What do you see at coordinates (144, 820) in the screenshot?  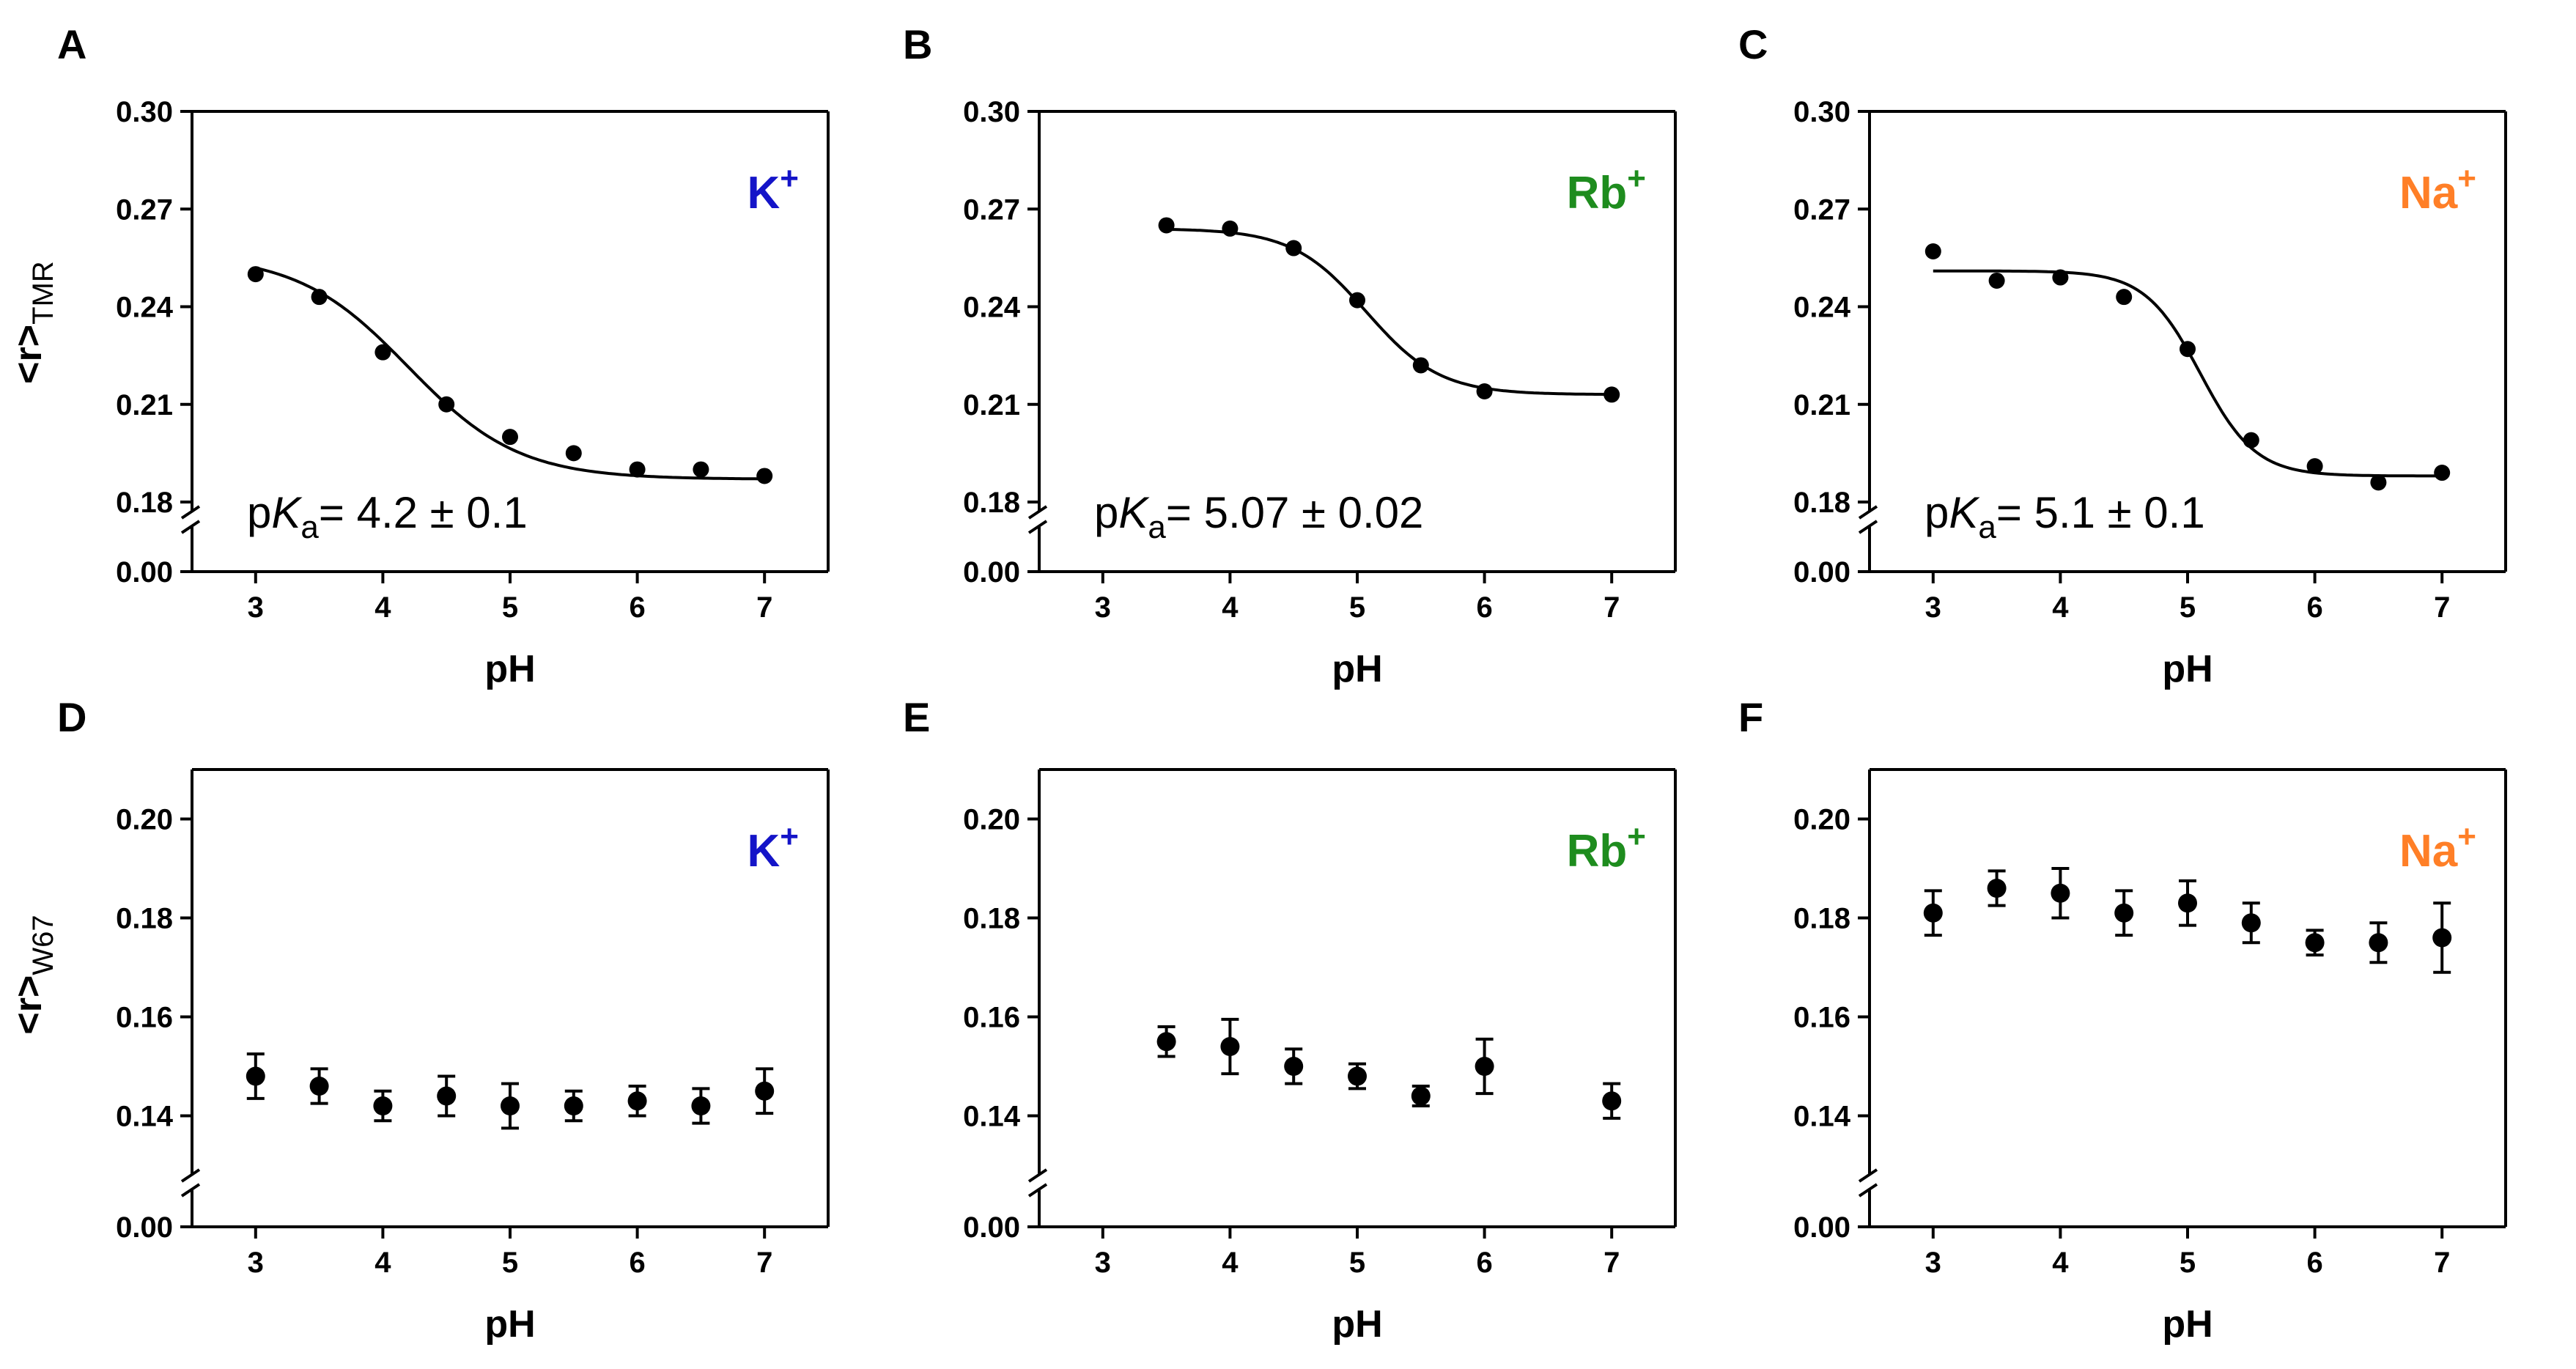 I see `y-tick-label: 0.20` at bounding box center [144, 820].